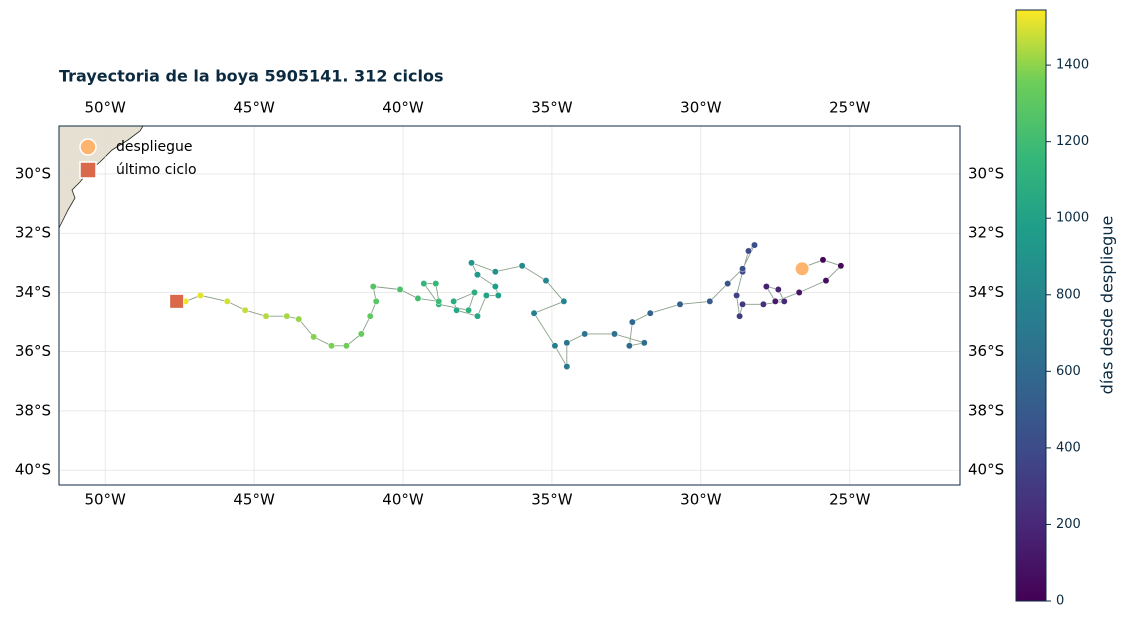 The width and height of the screenshot is (1130, 621). I want to click on colorbar-tick-label: 0, so click(1060, 601).